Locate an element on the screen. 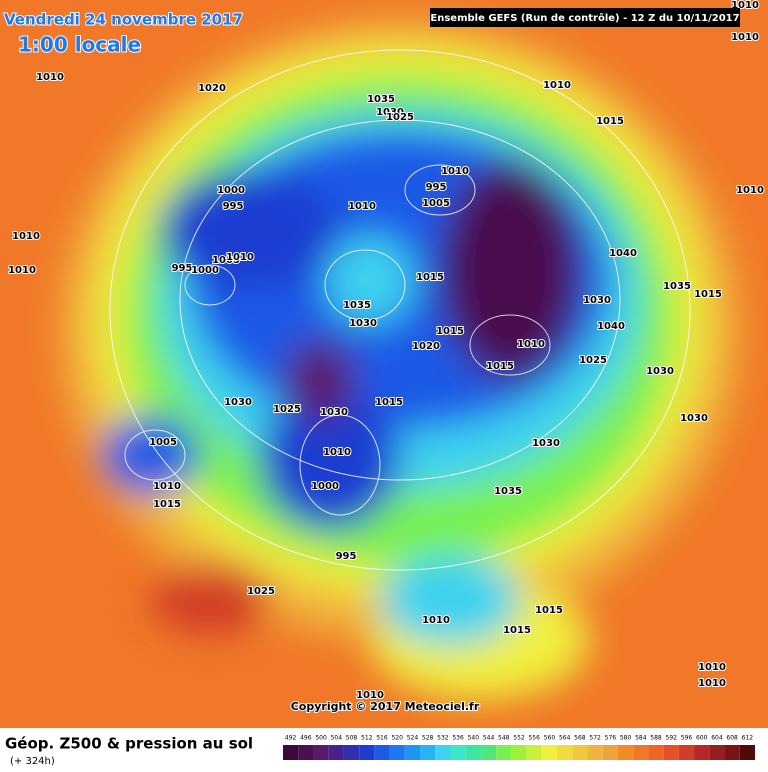 Image resolution: width=768 pixels, height=772 pixels. scale-label: 520 is located at coordinates (397, 738).